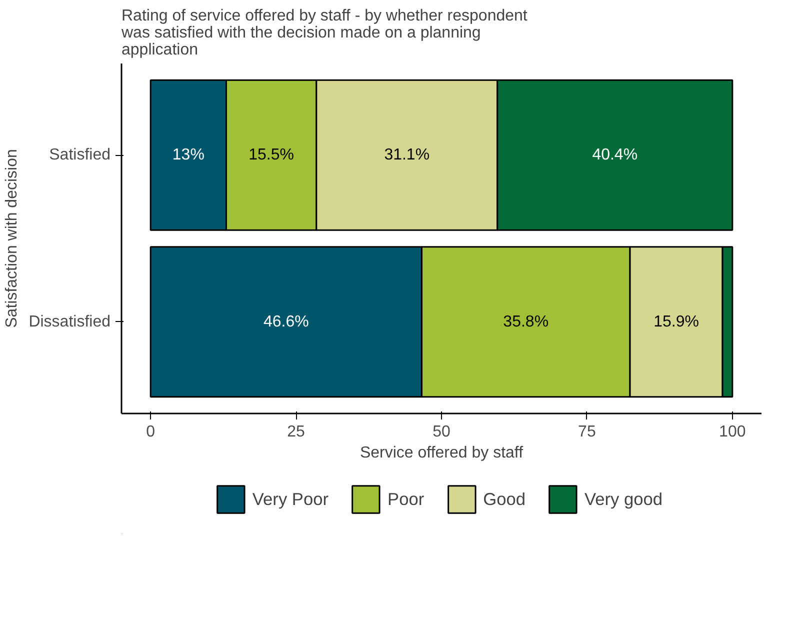 This screenshot has width=810, height=641. Describe the element at coordinates (188, 155) in the screenshot. I see `data-label: 13%` at that location.